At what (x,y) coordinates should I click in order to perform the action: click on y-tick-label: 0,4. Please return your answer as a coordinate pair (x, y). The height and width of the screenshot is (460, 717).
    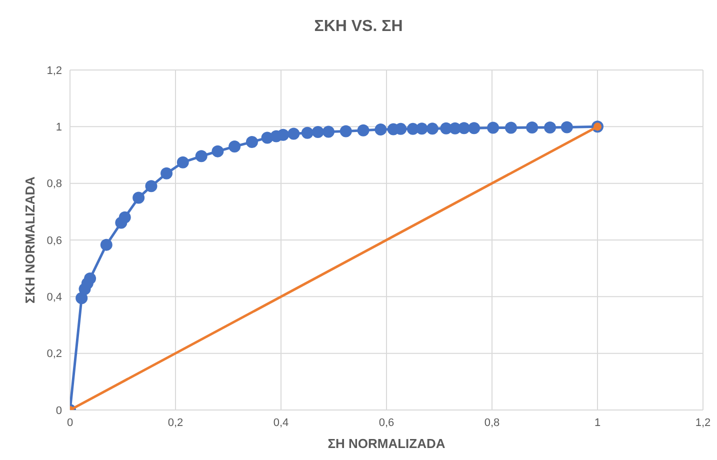
    Looking at the image, I should click on (54, 298).